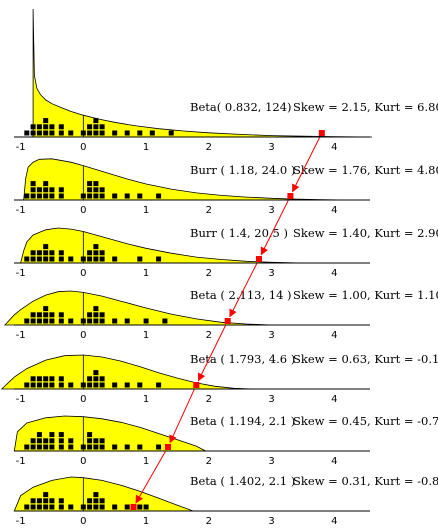 Image resolution: width=438 pixels, height=531 pixels. I want to click on stats-label: Skew = 0.63, Kurt = -0.10, so click(365, 359).